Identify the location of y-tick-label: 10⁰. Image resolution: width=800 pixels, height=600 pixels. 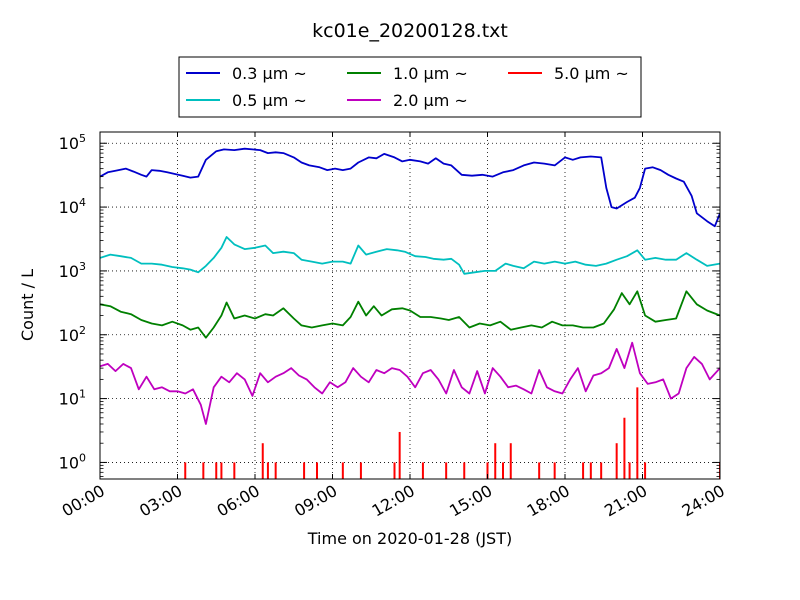
(72, 461).